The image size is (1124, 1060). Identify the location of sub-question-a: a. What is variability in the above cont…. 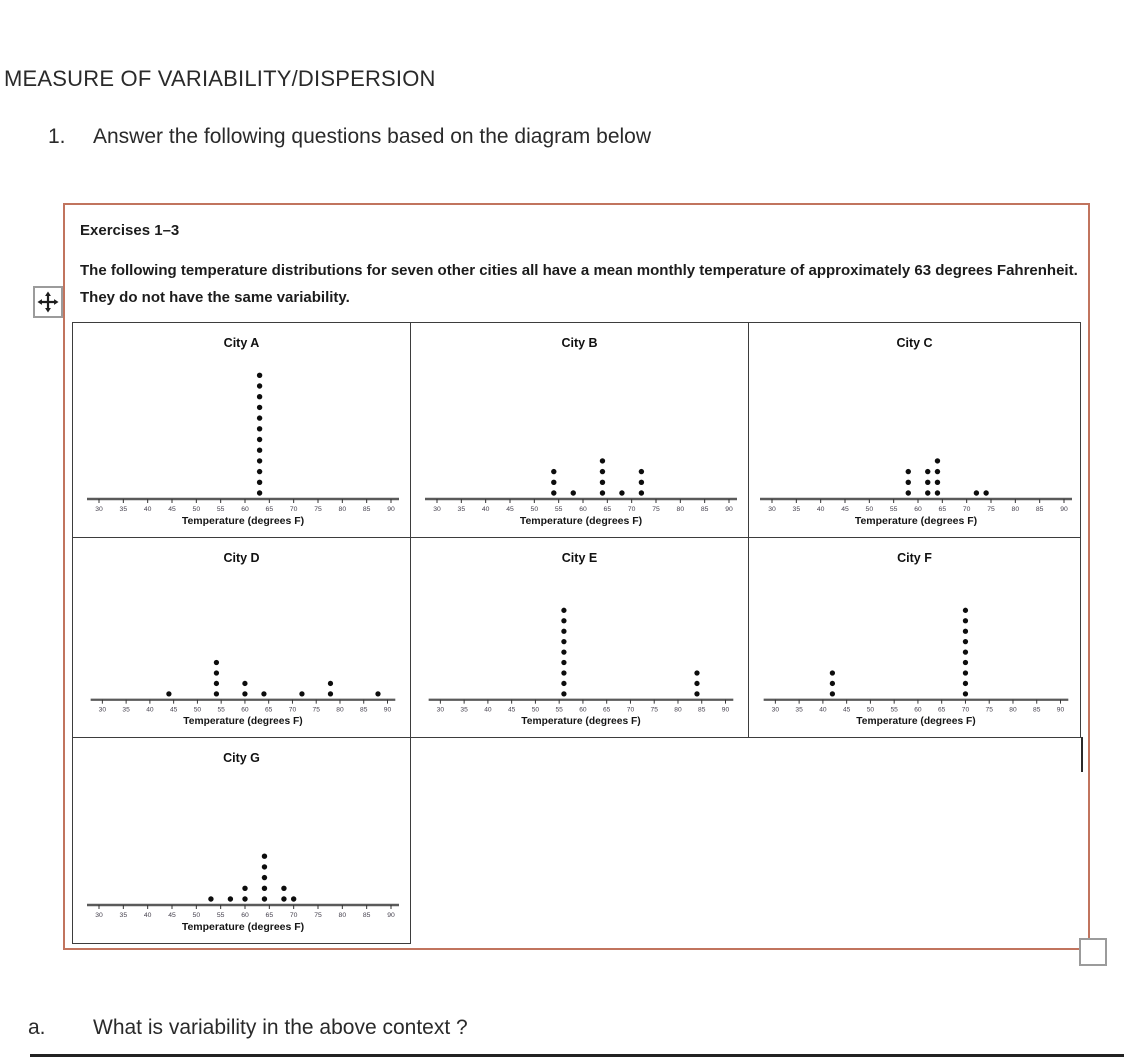
(248, 1028).